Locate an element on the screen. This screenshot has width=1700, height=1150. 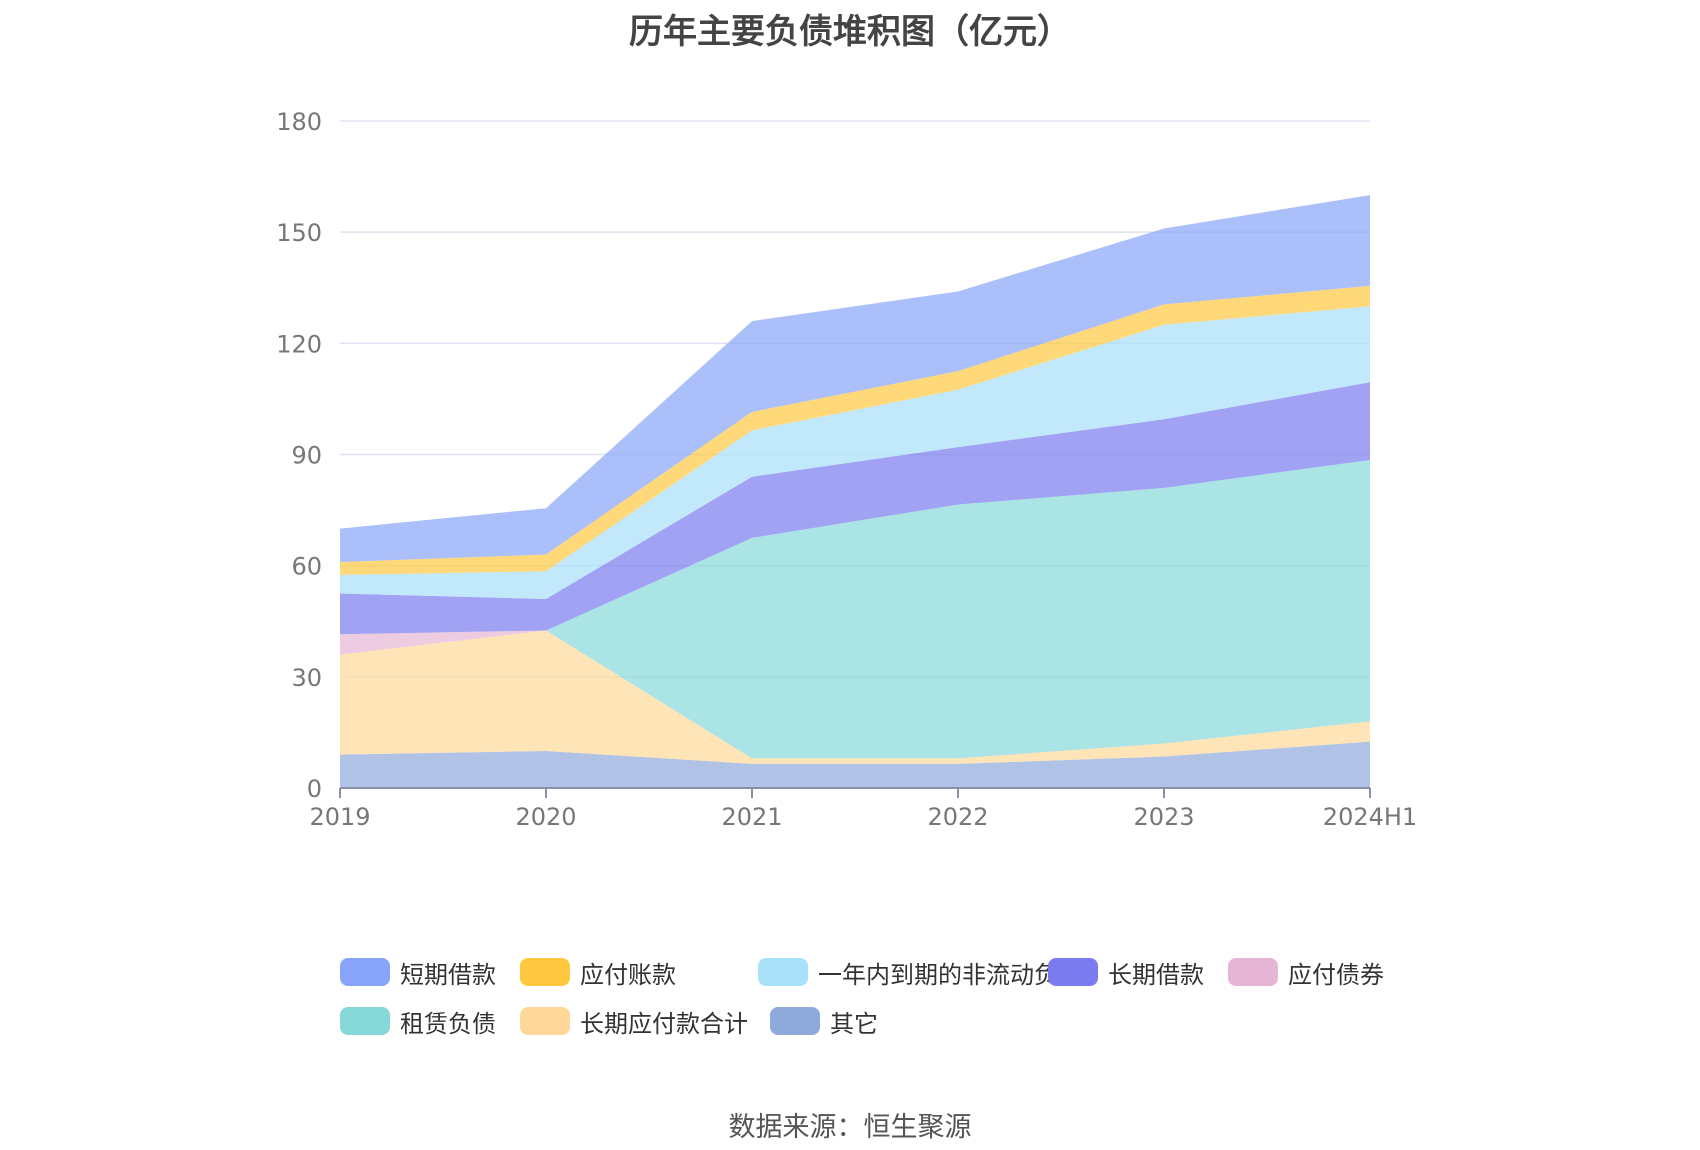
x-tick-label: 2019 is located at coordinates (339, 817).